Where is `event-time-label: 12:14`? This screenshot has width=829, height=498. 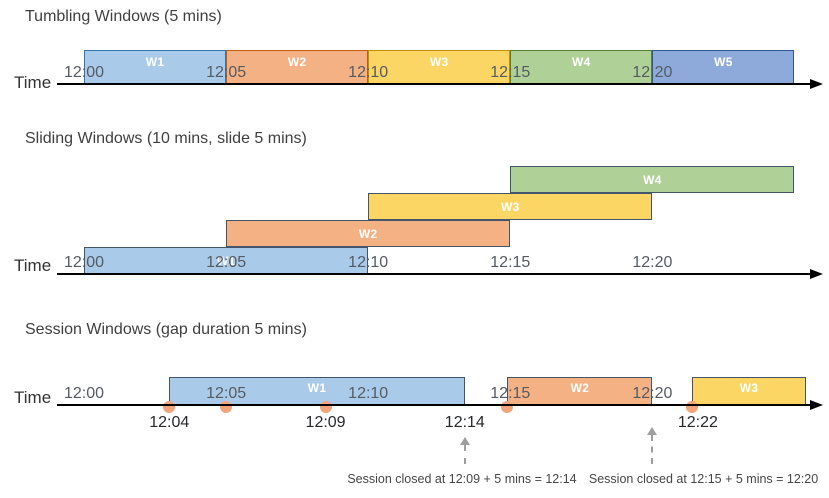 event-time-label: 12:14 is located at coordinates (464, 422).